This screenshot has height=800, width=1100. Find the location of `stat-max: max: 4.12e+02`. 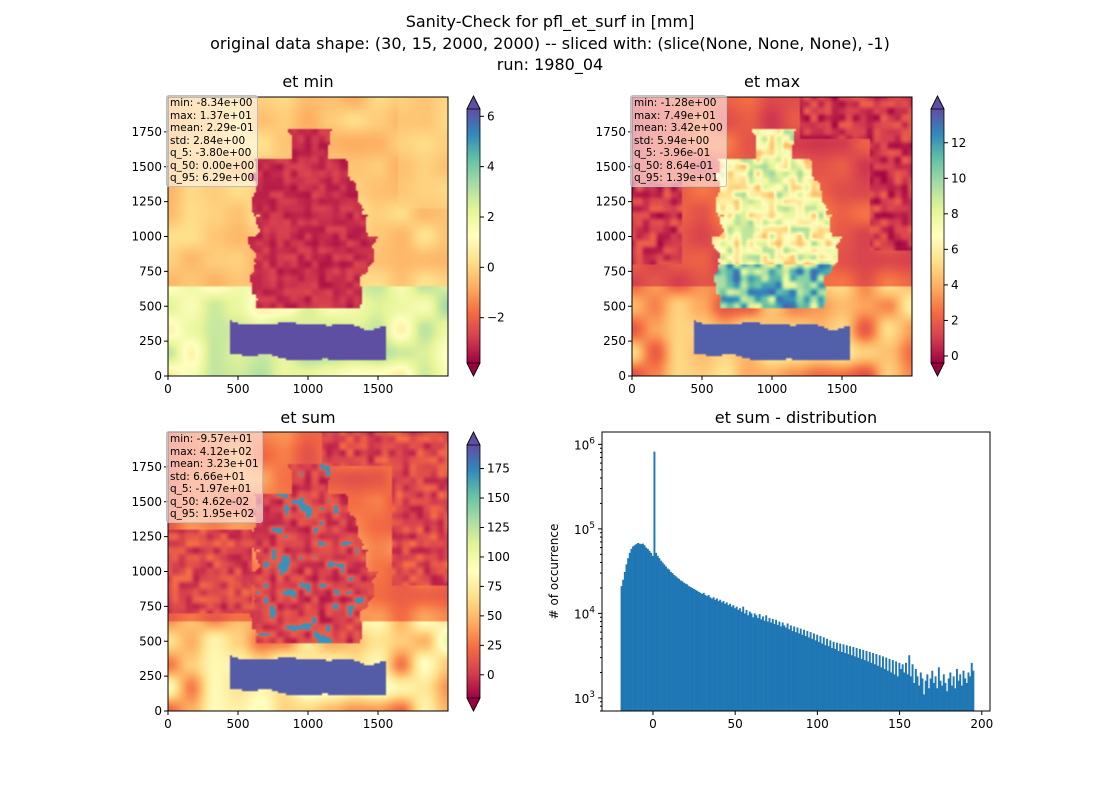

stat-max: max: 4.12e+02 is located at coordinates (211, 451).